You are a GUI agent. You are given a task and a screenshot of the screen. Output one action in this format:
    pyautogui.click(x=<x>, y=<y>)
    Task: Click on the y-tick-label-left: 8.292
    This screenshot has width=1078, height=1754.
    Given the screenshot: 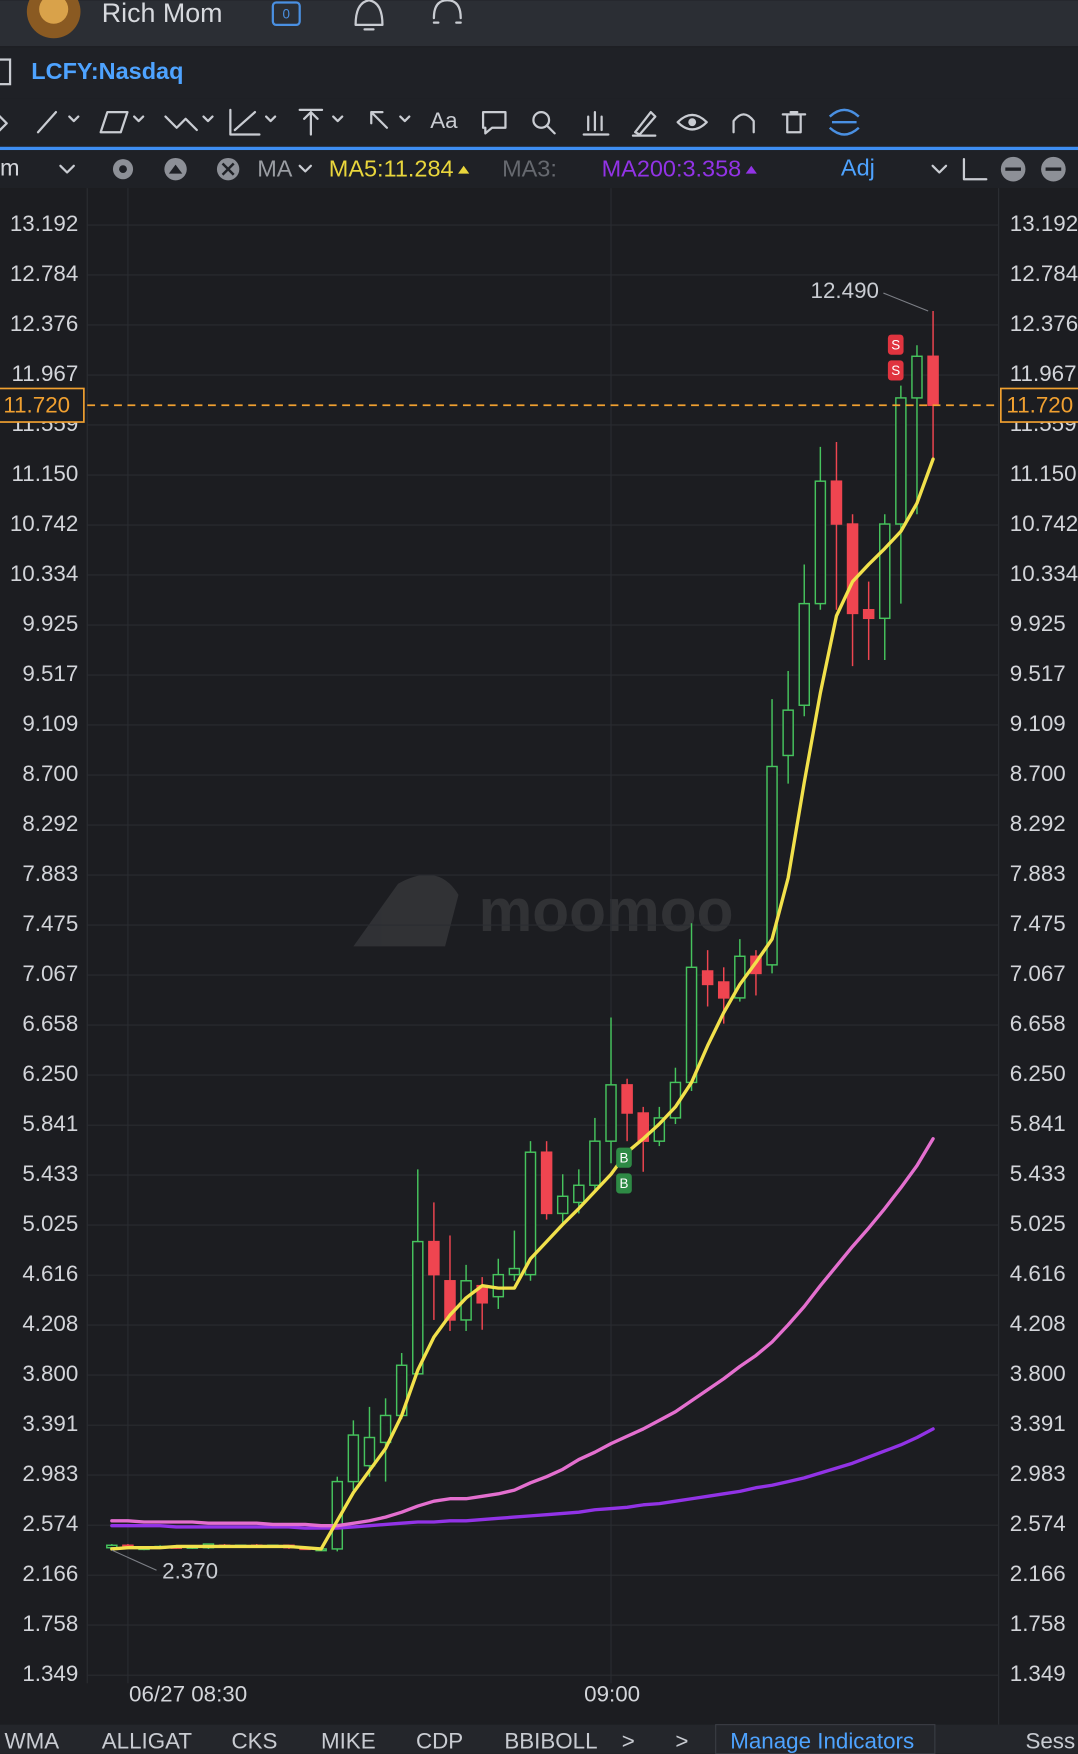 What is the action you would take?
    pyautogui.click(x=50, y=823)
    